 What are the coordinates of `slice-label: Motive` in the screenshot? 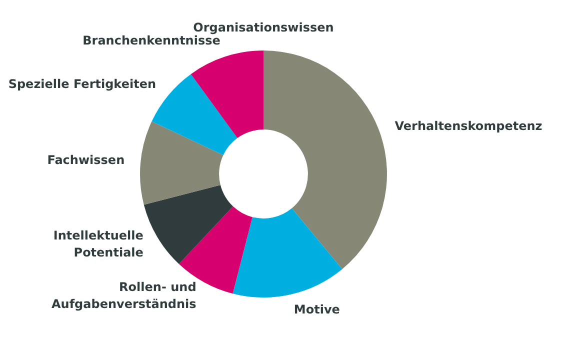 It's located at (317, 309).